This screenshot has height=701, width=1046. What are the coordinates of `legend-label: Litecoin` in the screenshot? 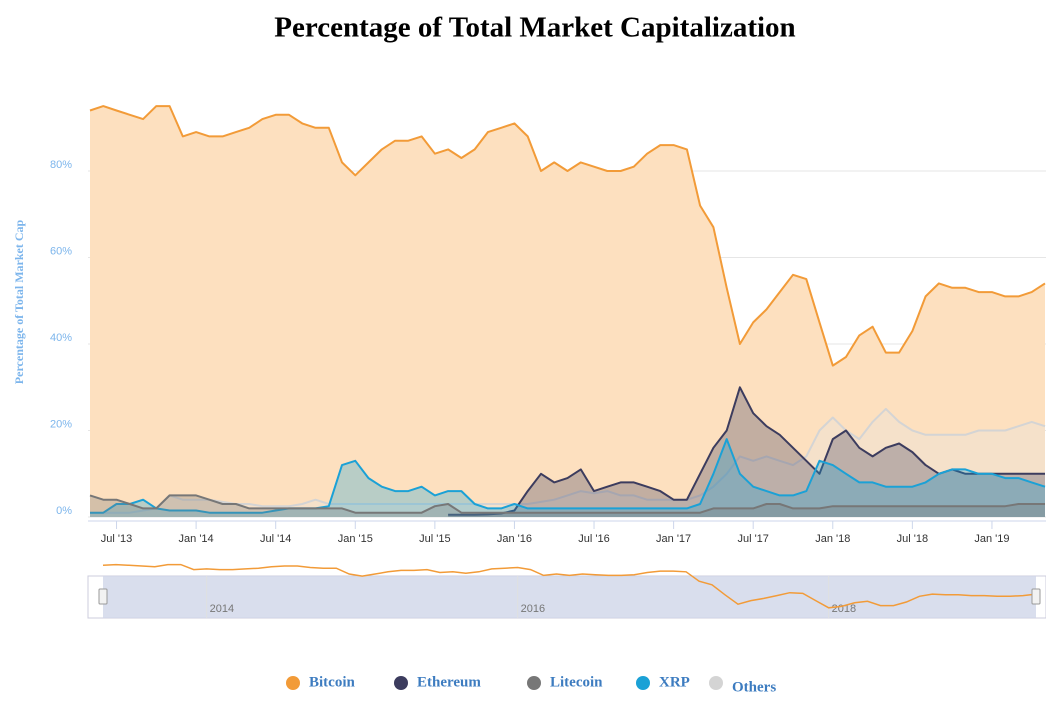 It's located at (576, 682).